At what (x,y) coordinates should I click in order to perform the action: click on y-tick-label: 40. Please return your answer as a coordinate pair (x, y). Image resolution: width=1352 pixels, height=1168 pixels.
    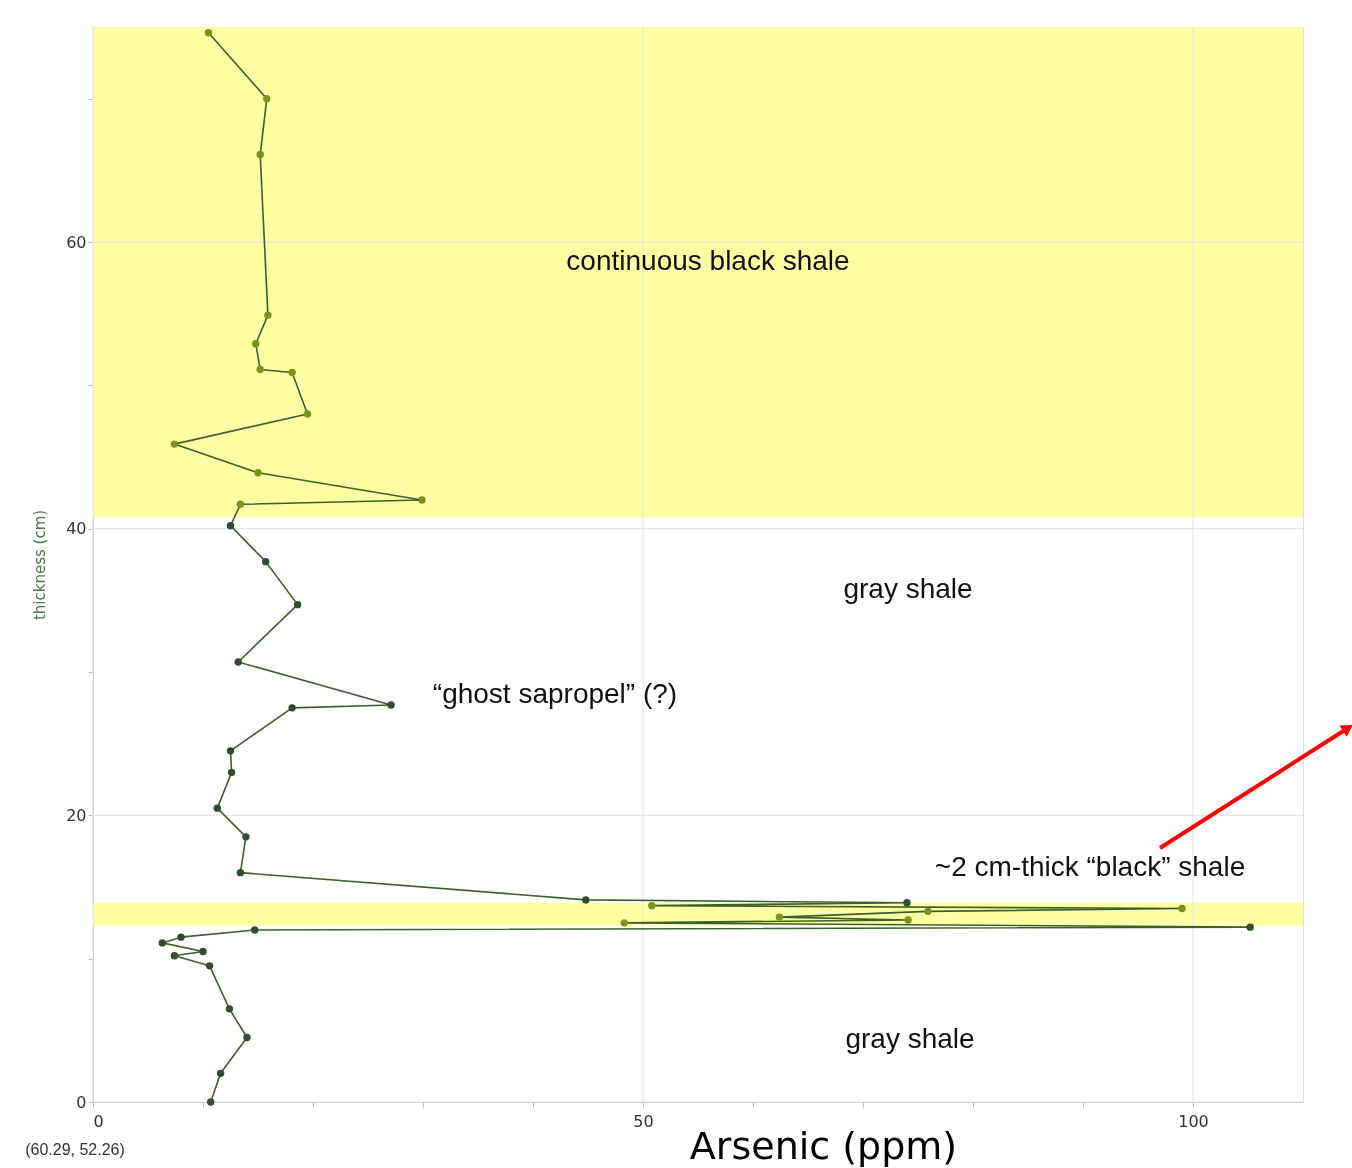
    Looking at the image, I should click on (76, 529).